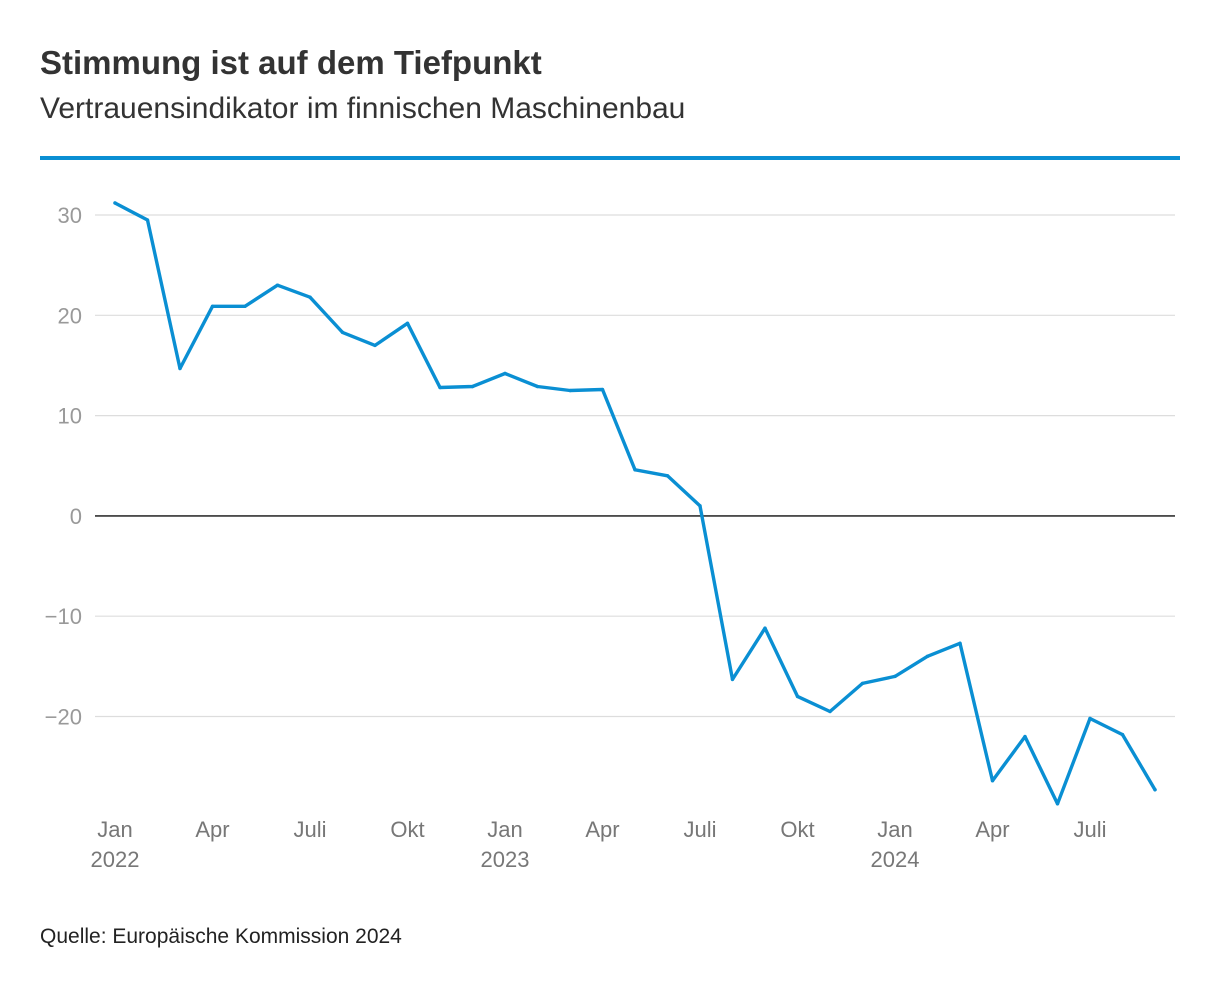 The image size is (1220, 992). What do you see at coordinates (505, 859) in the screenshot?
I see `x-tick-year-label: 2023` at bounding box center [505, 859].